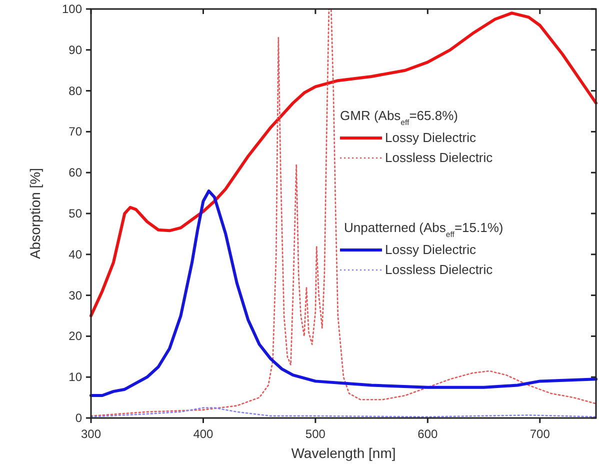  What do you see at coordinates (343, 412) in the screenshot?
I see `line-series` at bounding box center [343, 412].